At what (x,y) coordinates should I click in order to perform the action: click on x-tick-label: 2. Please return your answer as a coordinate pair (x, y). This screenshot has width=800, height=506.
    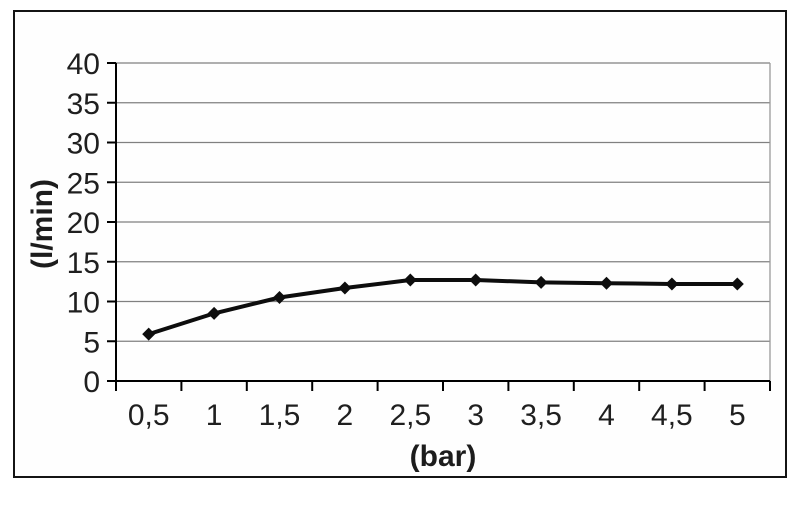
    Looking at the image, I should click on (345, 415).